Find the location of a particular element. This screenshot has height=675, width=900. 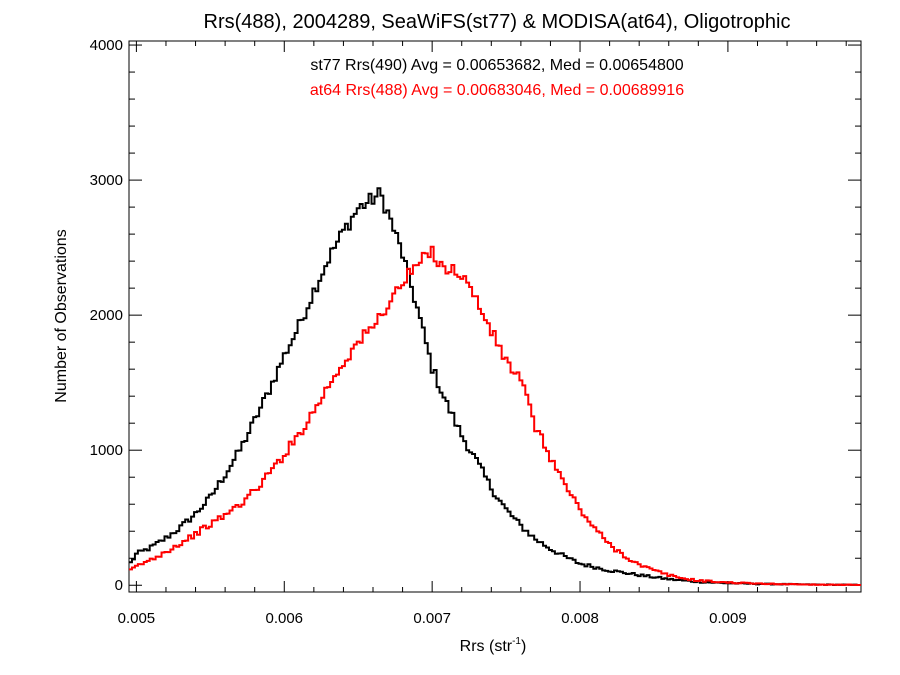

x-tick-label: 0.005 is located at coordinates (137, 618).